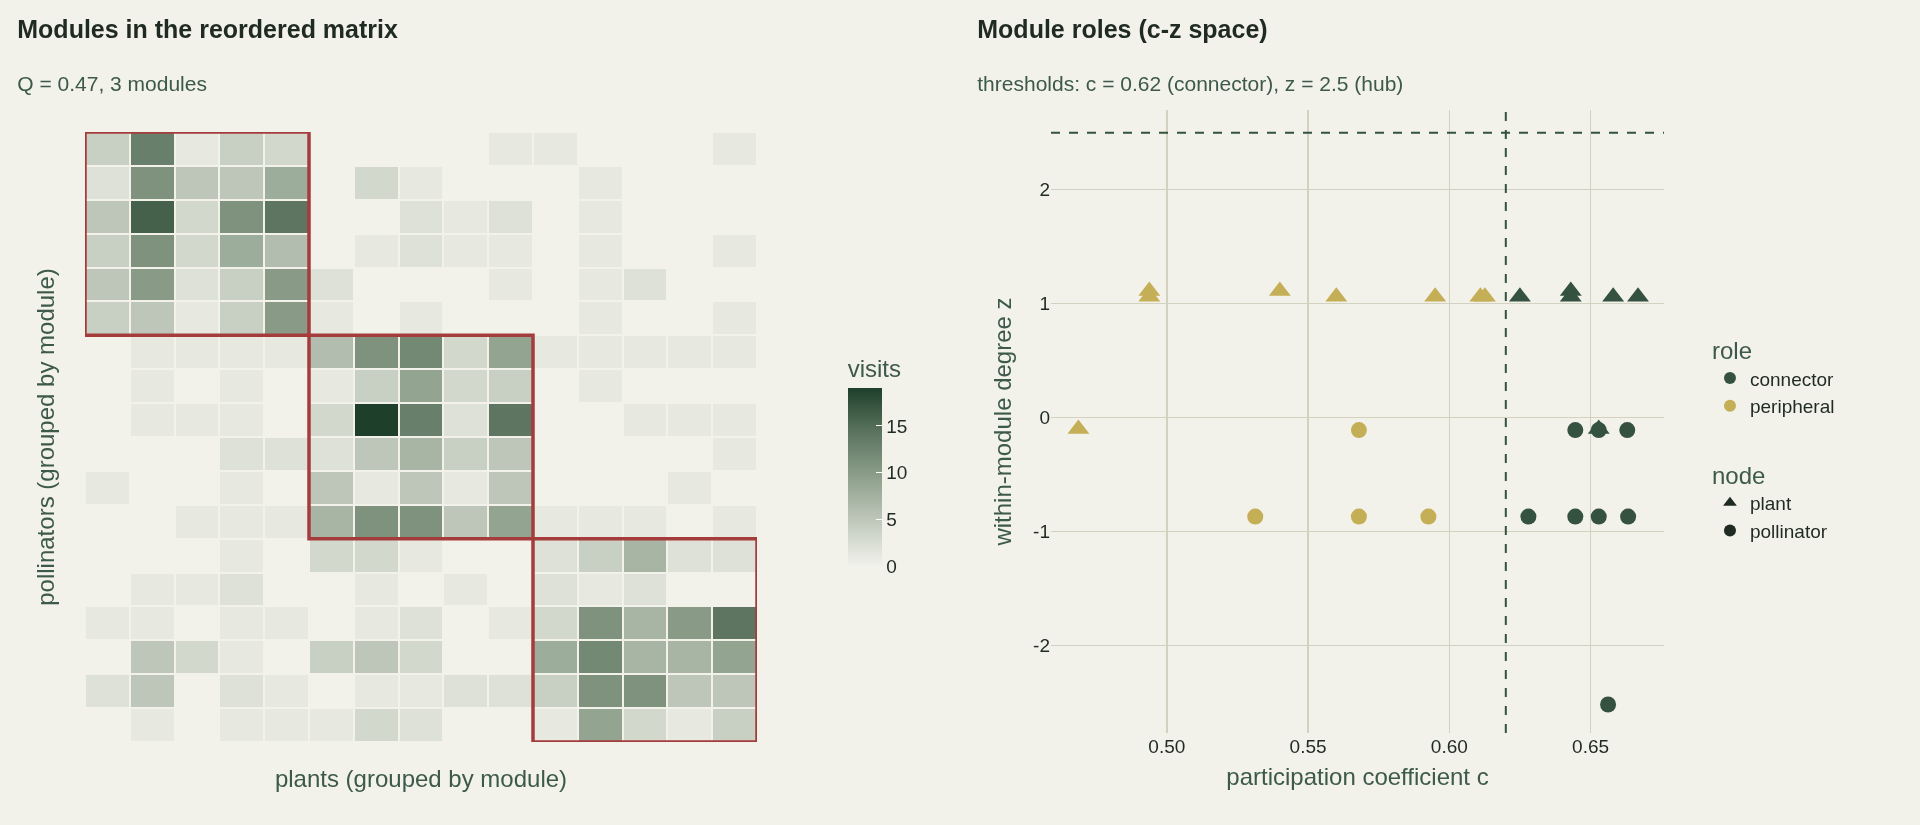 The height and width of the screenshot is (825, 1920). I want to click on color-bar-label: 0, so click(891, 567).